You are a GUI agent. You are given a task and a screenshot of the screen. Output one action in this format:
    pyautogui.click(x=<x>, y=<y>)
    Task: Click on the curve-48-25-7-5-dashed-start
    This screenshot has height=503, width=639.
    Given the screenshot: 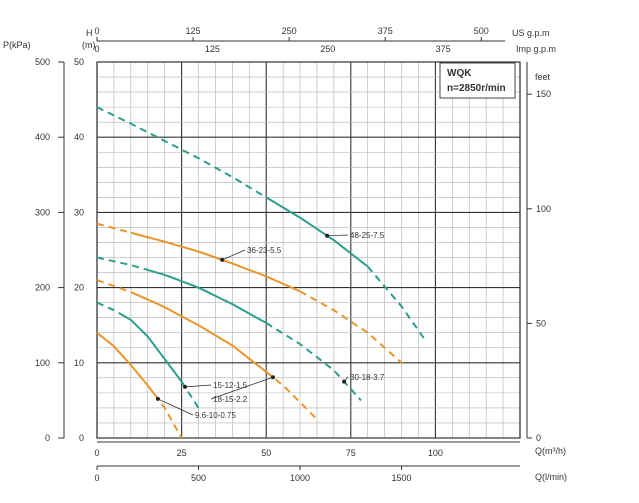 What is the action you would take?
    pyautogui.click(x=181, y=152)
    